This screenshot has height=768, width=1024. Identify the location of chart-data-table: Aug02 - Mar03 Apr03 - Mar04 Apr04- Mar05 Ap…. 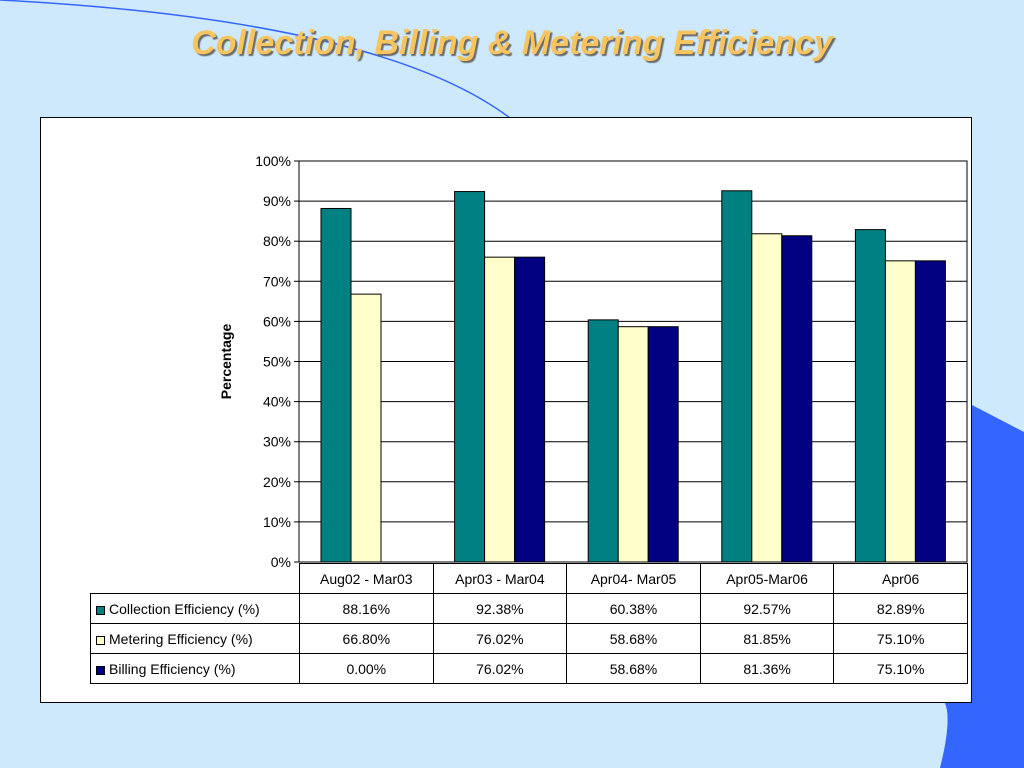
(529, 623).